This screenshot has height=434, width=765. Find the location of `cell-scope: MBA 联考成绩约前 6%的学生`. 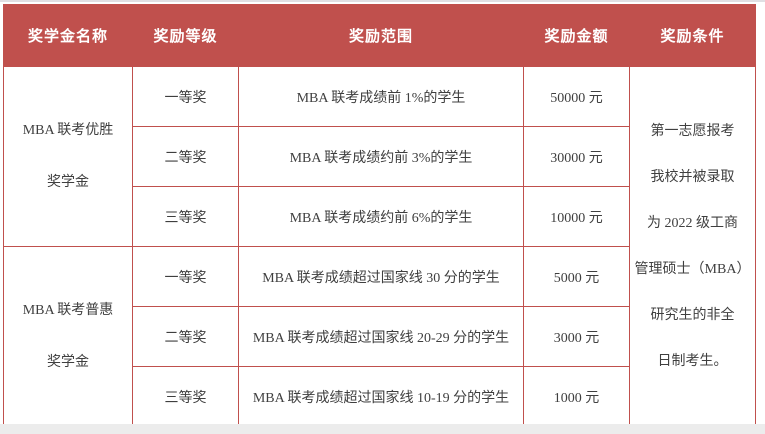

cell-scope: MBA 联考成绩约前 6%的学生 is located at coordinates (381, 216).